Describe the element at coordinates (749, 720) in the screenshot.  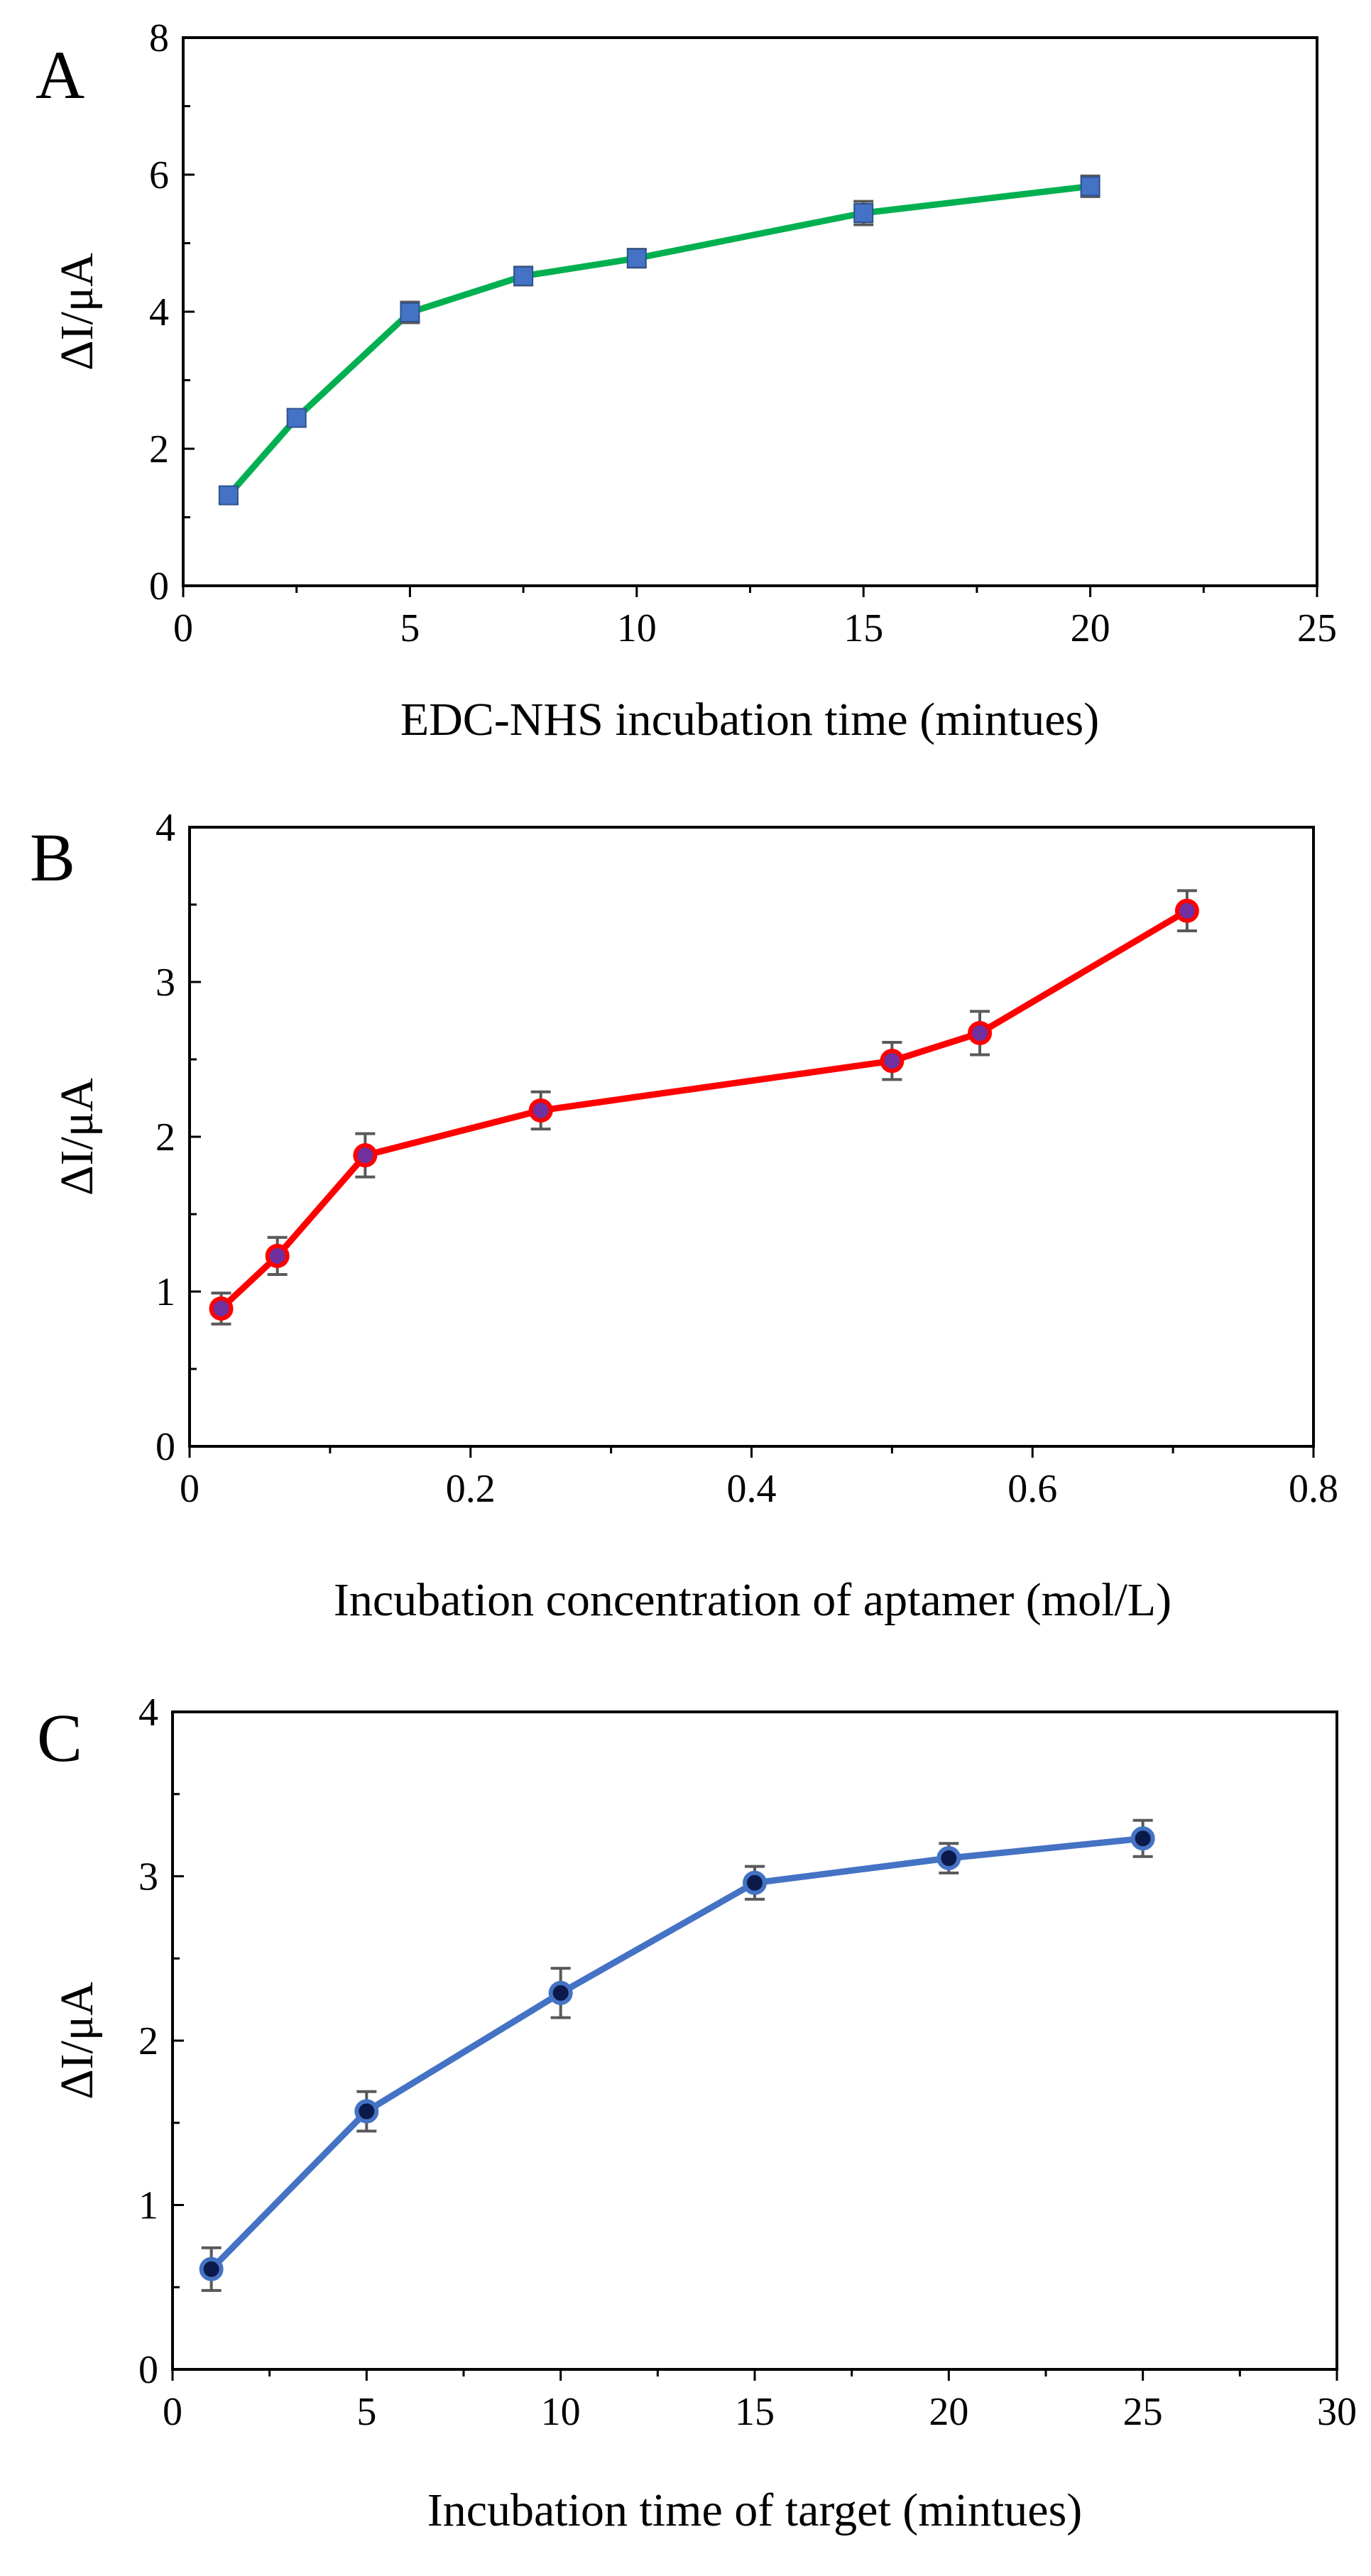
I see `panel-a-x-axis-title: EDC-NHS incubation time (mintues)` at that location.